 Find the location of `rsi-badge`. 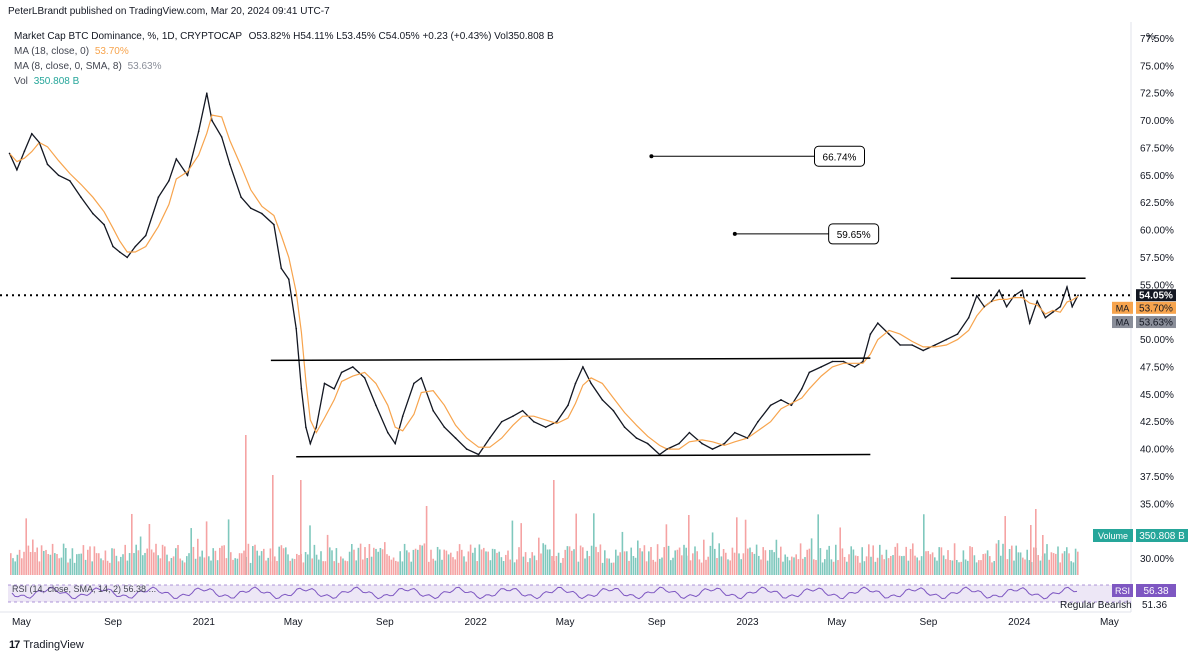

rsi-badge is located at coordinates (1156, 590).